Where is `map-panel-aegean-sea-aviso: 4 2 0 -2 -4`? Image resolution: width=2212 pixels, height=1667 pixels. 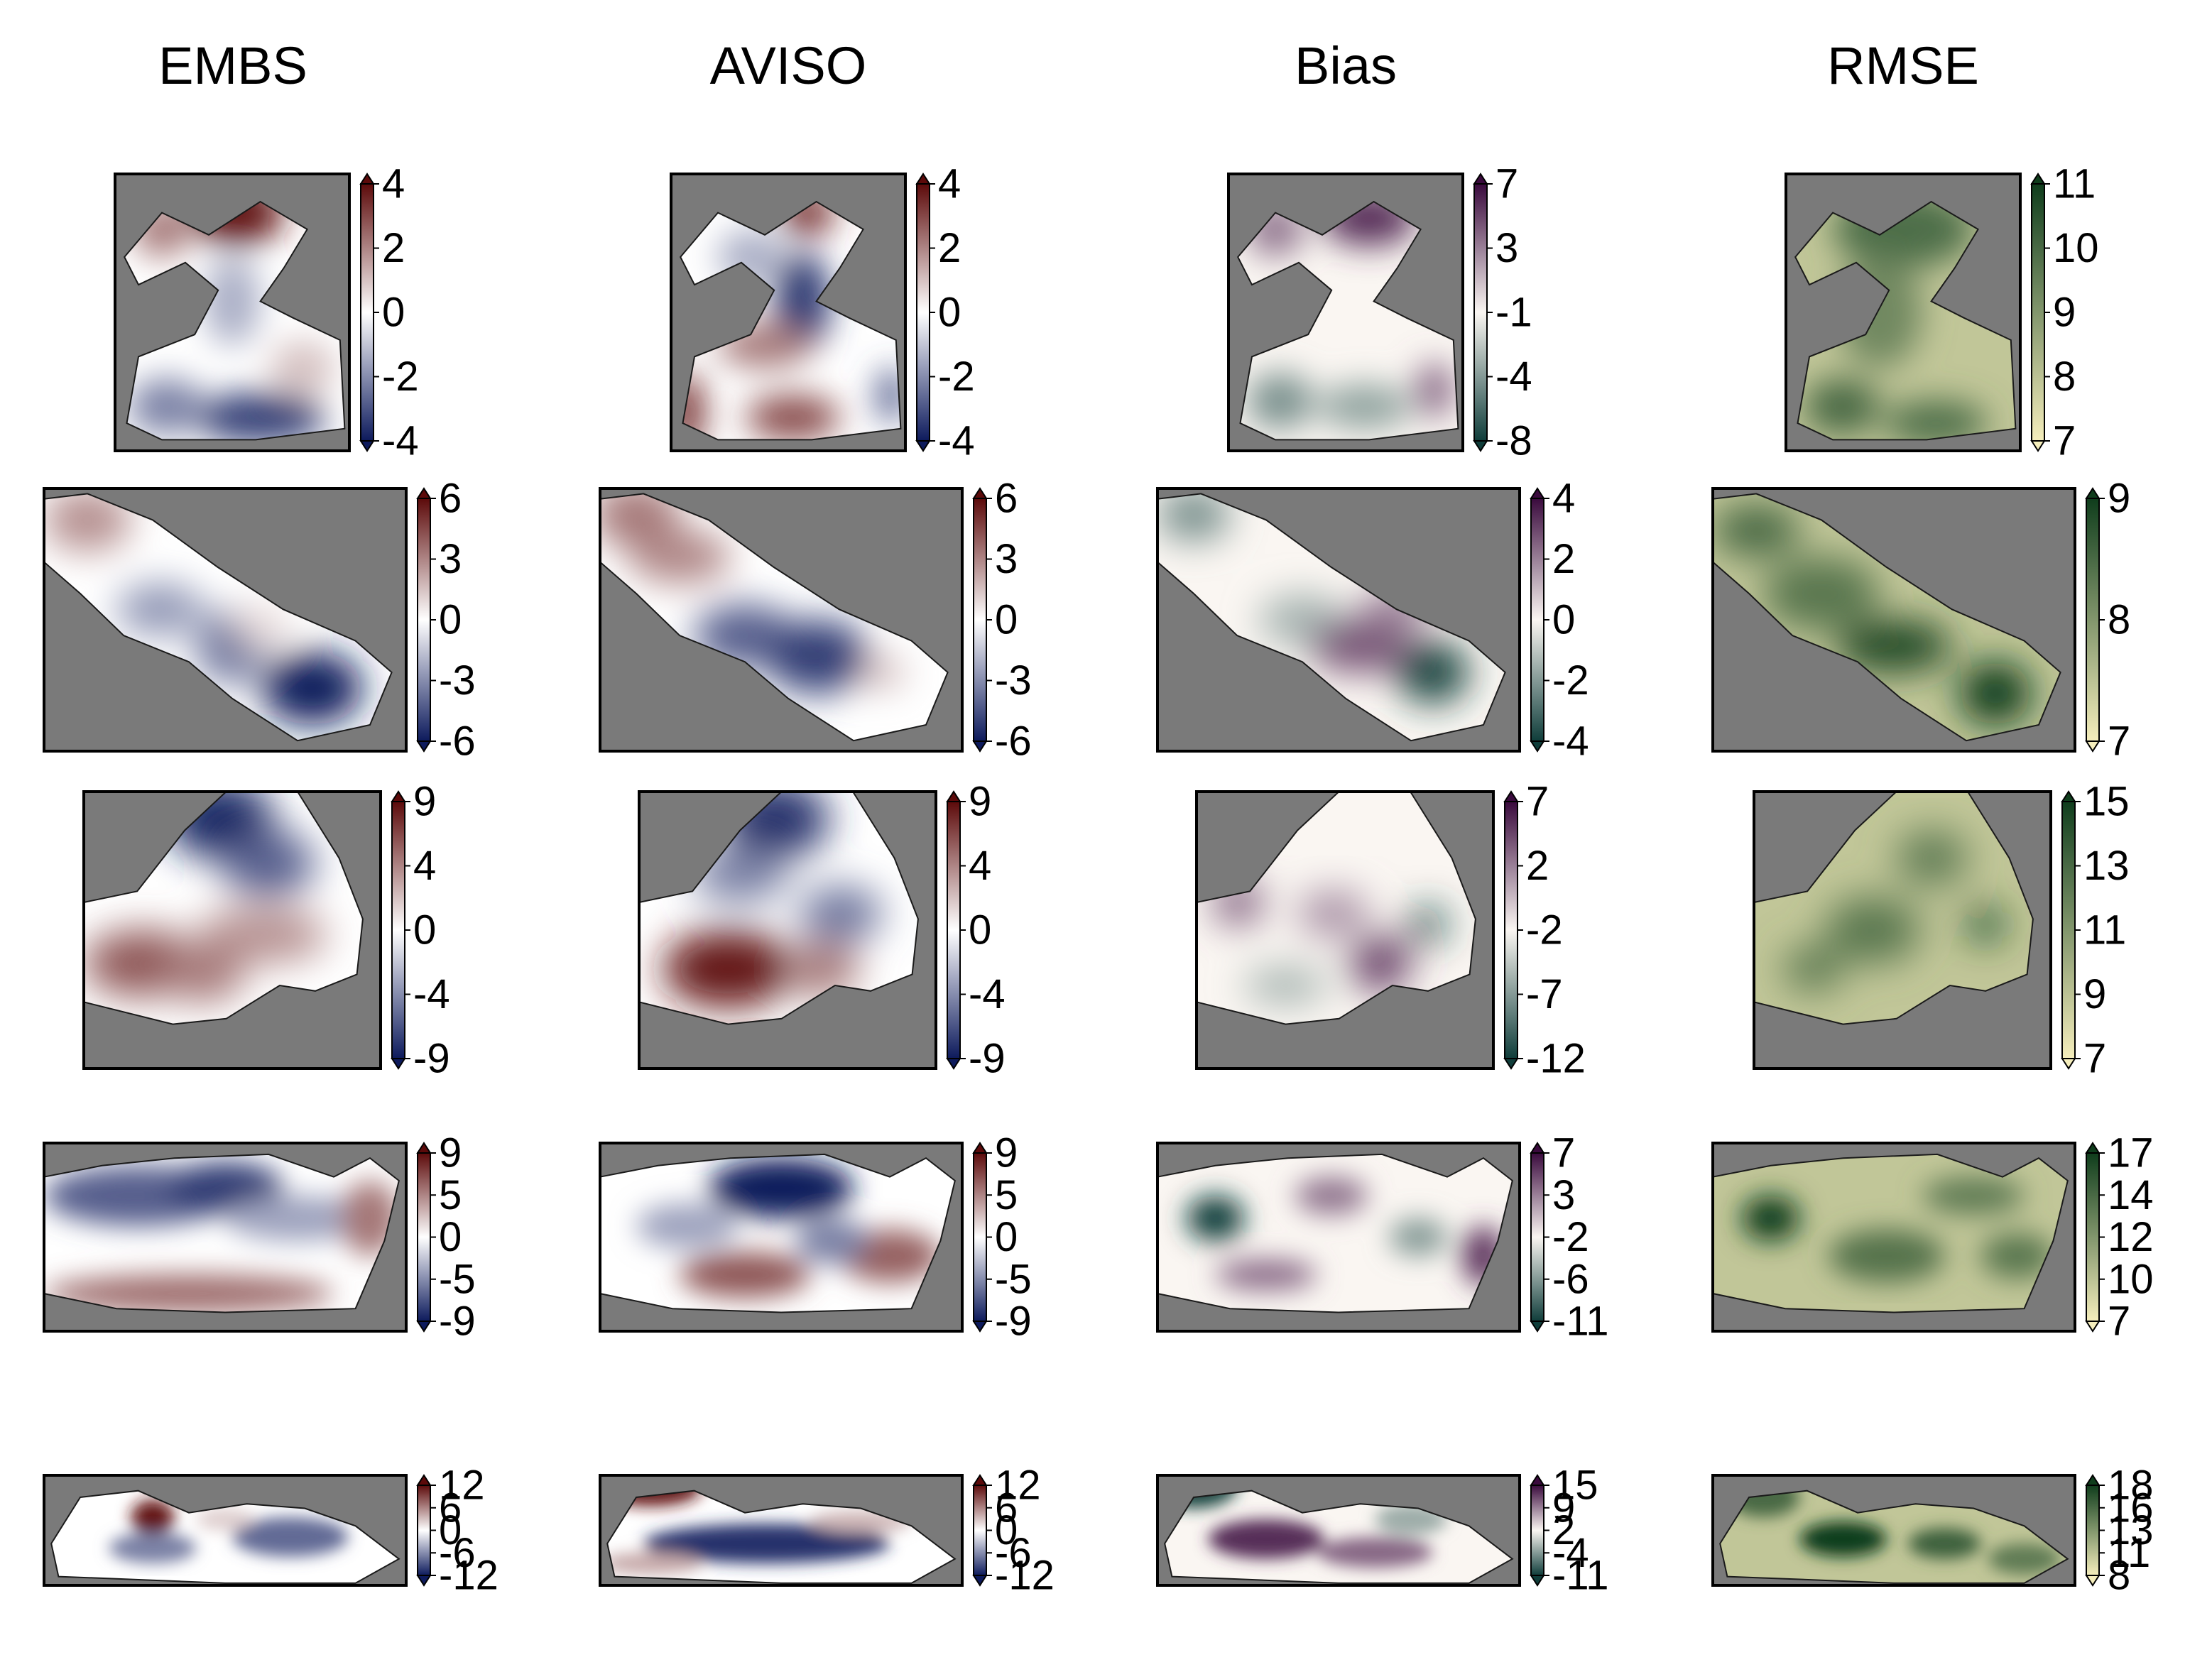 map-panel-aegean-sea-aviso: 4 2 0 -2 -4 is located at coordinates (822, 312).